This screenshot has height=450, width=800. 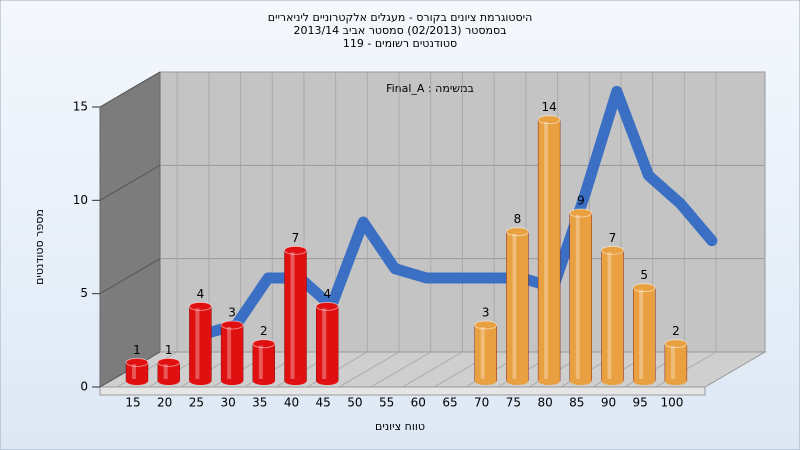 I want to click on title-line: סטודנטים רשומים - 119, so click(x=400, y=43).